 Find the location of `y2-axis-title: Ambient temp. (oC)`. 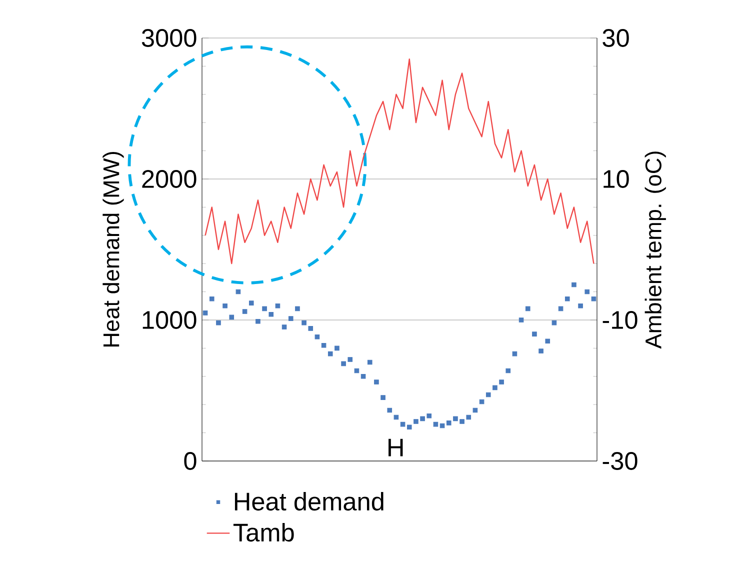

y2-axis-title: Ambient temp. (oC) is located at coordinates (655, 250).